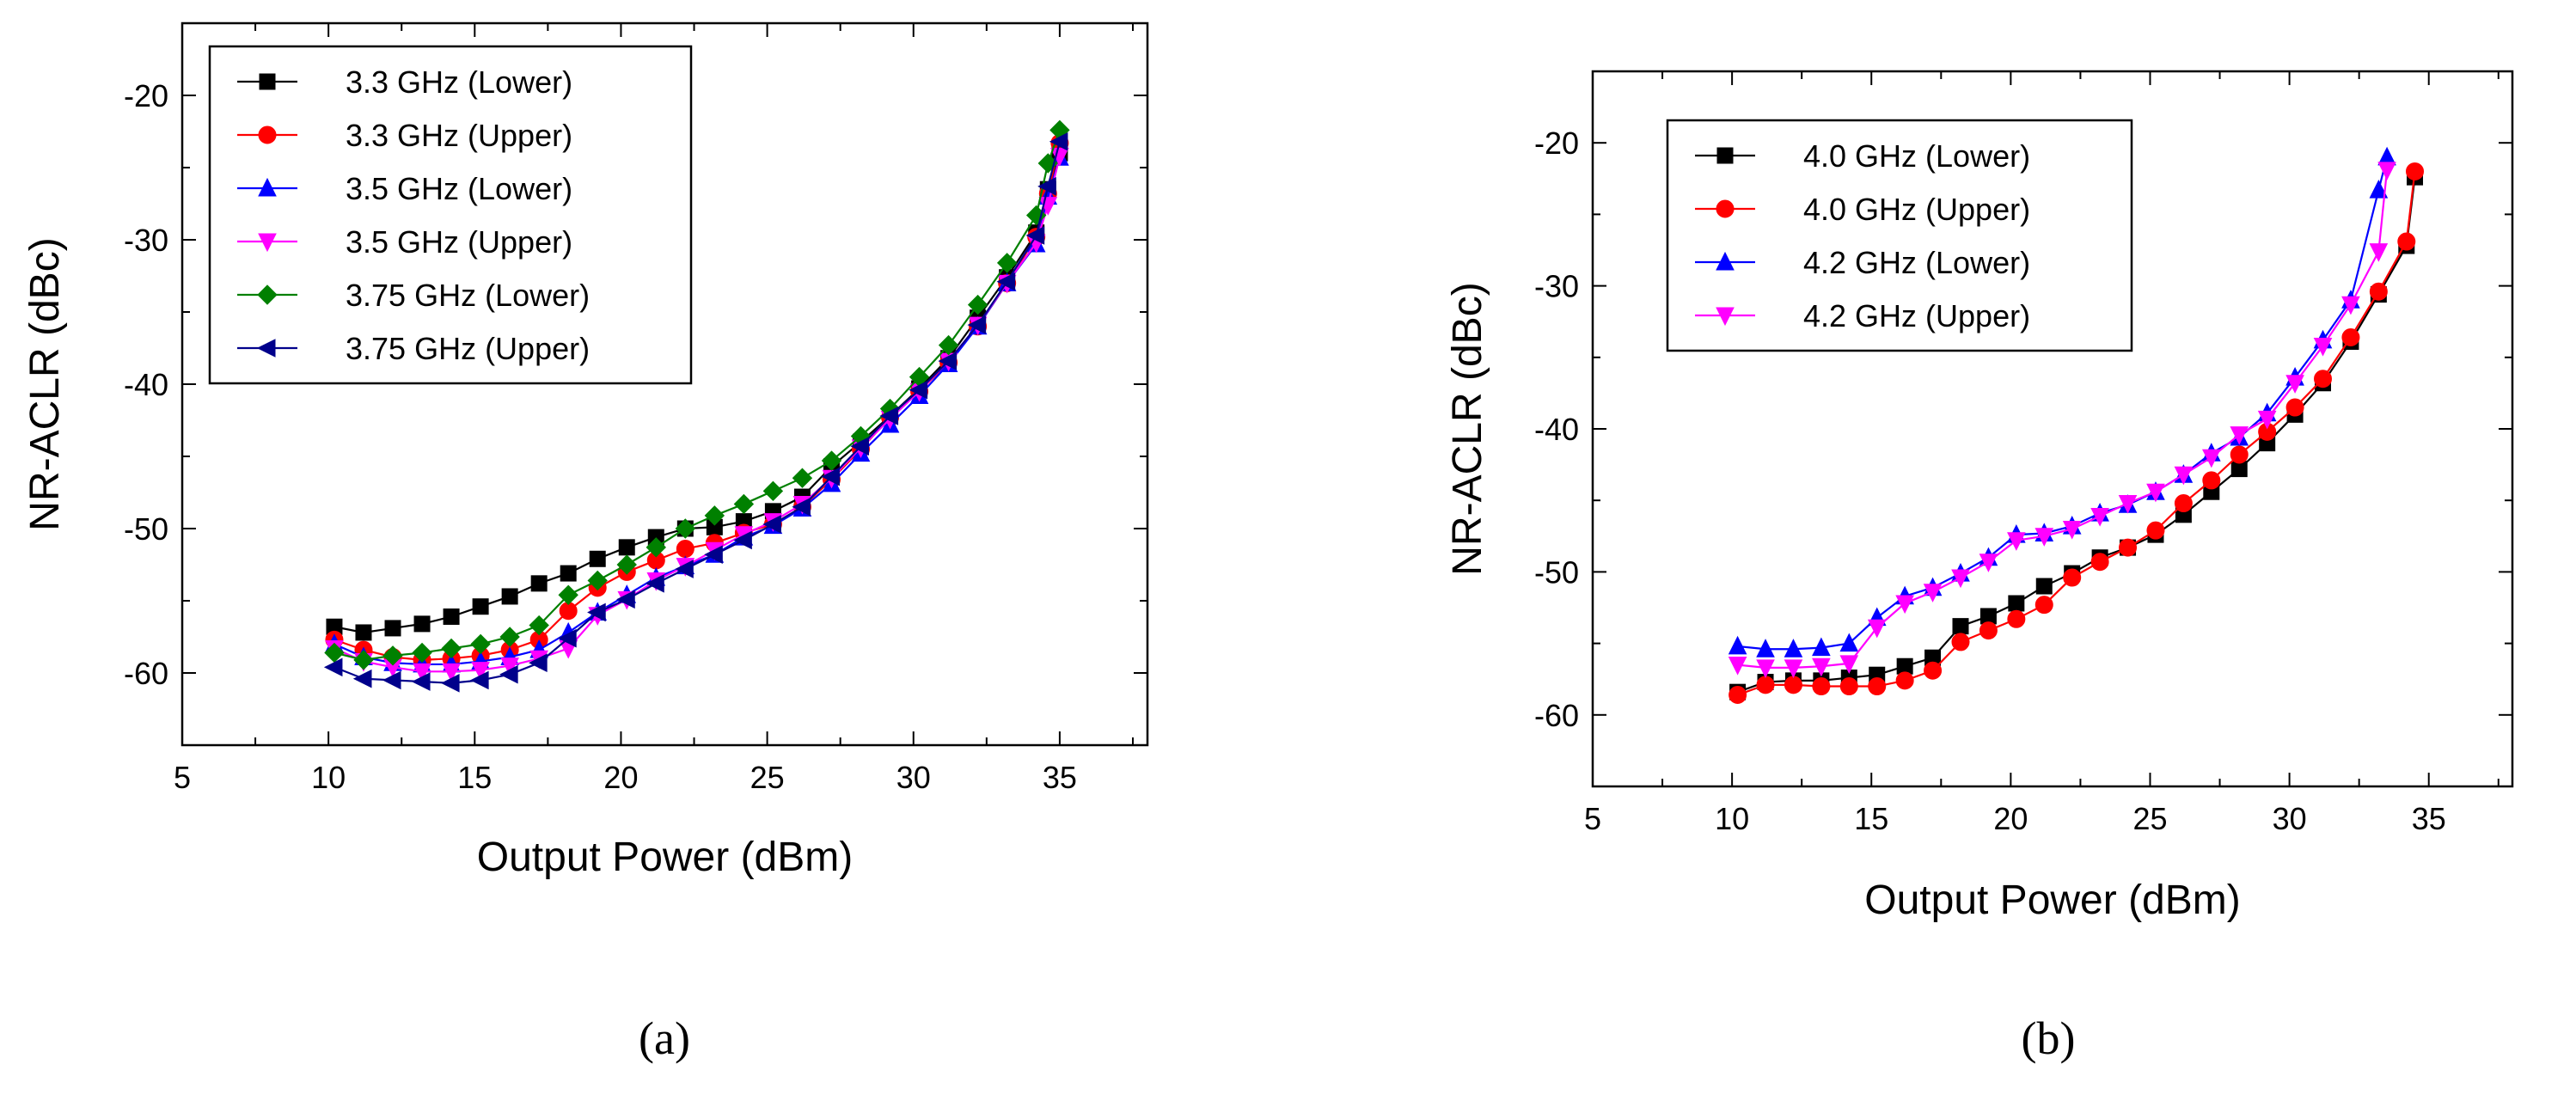 This screenshot has height=1107, width=2576. Describe the element at coordinates (146, 96) in the screenshot. I see `y-tick-label: -20` at that location.